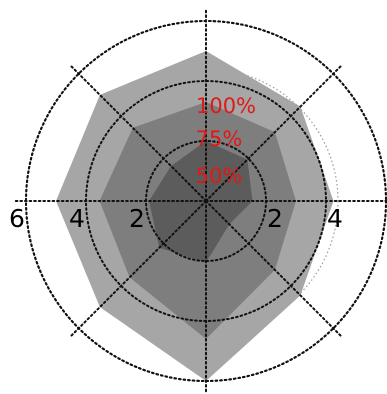 This screenshot has width=387, height=394. What do you see at coordinates (219, 176) in the screenshot?
I see `level-label: 50%` at bounding box center [219, 176].